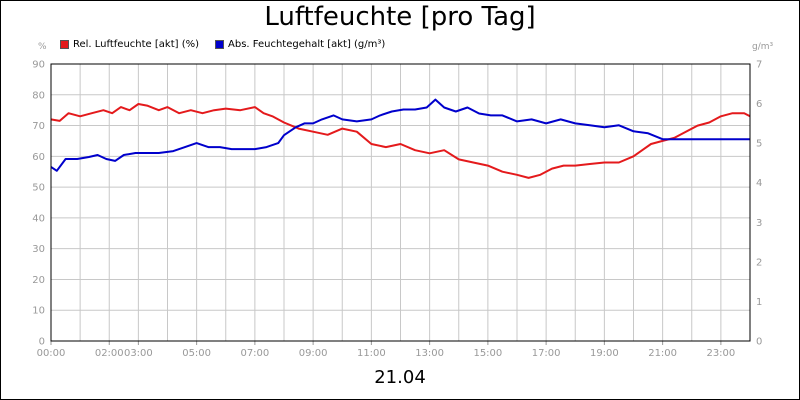  I want to click on x-tick-label: 05:00, so click(196, 353).